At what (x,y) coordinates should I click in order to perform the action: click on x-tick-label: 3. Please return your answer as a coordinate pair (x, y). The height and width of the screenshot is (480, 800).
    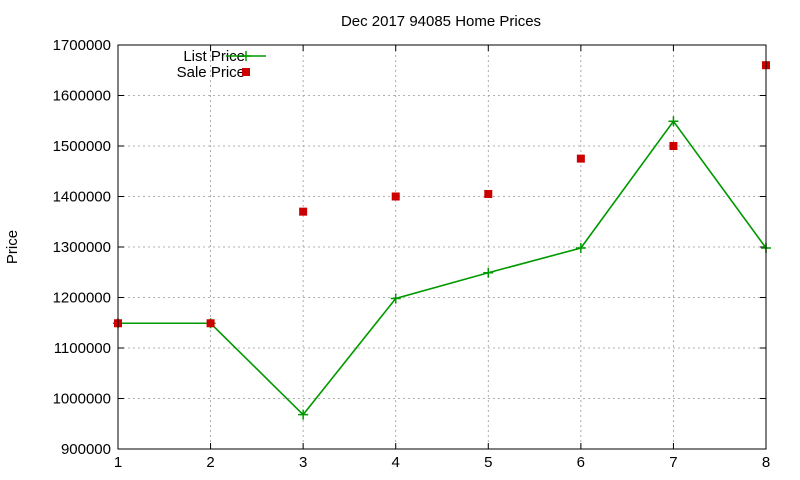
    Looking at the image, I should click on (303, 462).